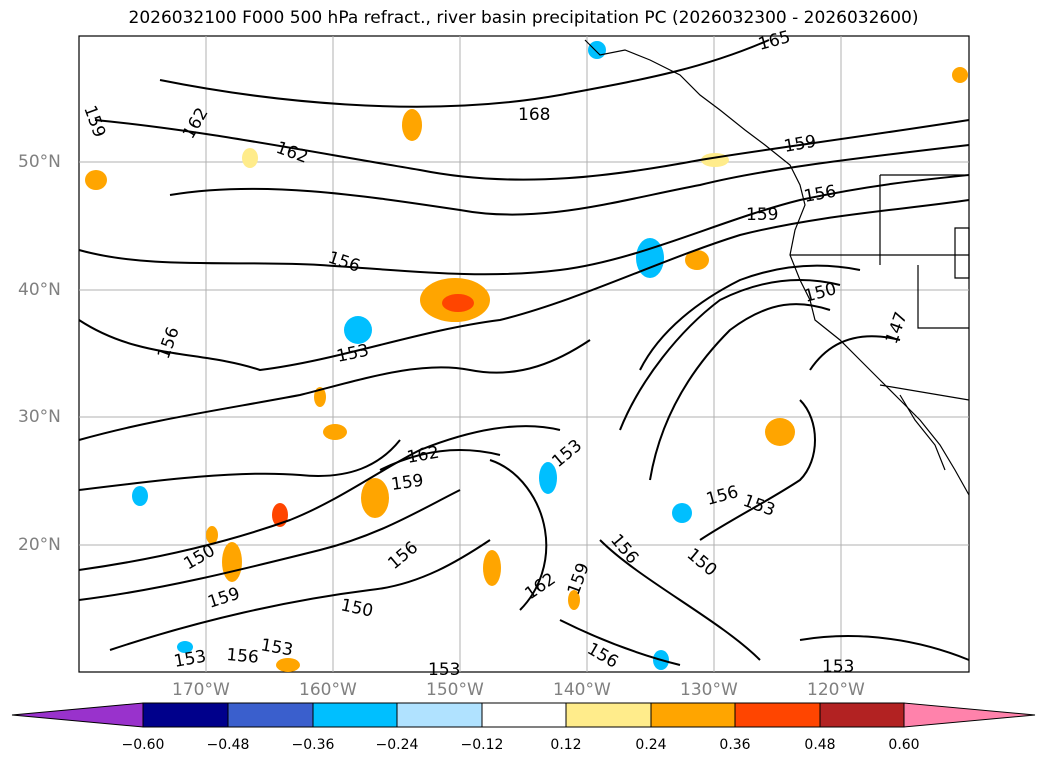 This screenshot has width=1047, height=765. I want to click on contour-label: 168, so click(534, 115).